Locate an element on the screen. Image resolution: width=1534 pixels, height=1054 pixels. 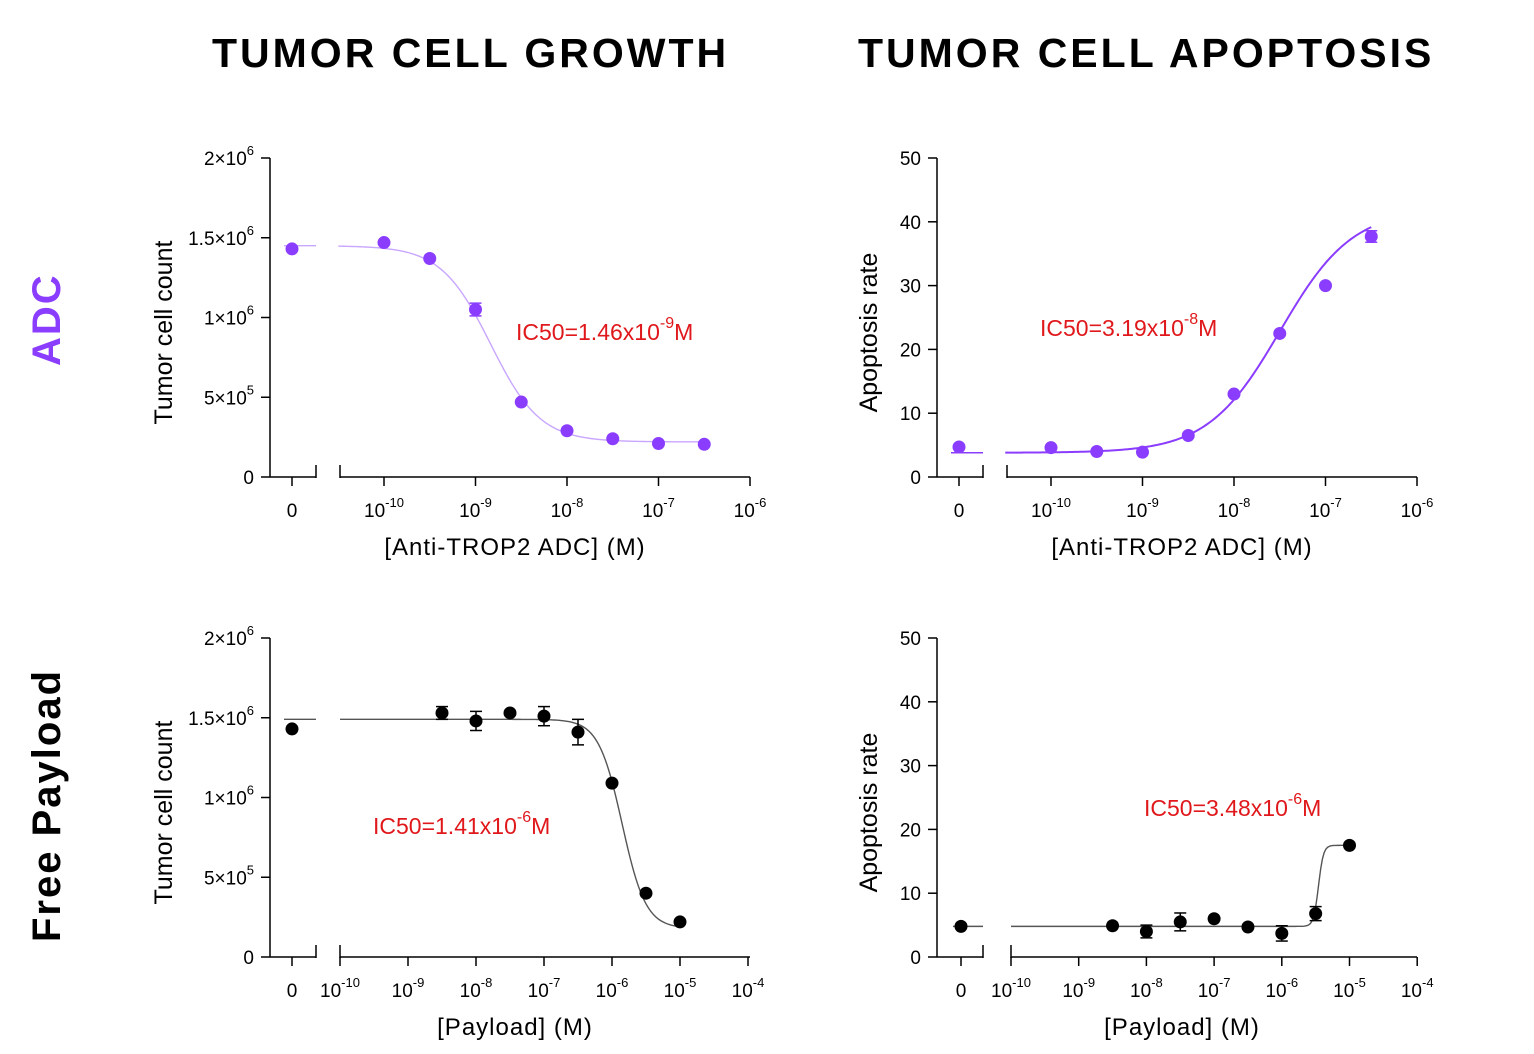
ic50-value: IC50=3.48x10 is located at coordinates (1216, 808).